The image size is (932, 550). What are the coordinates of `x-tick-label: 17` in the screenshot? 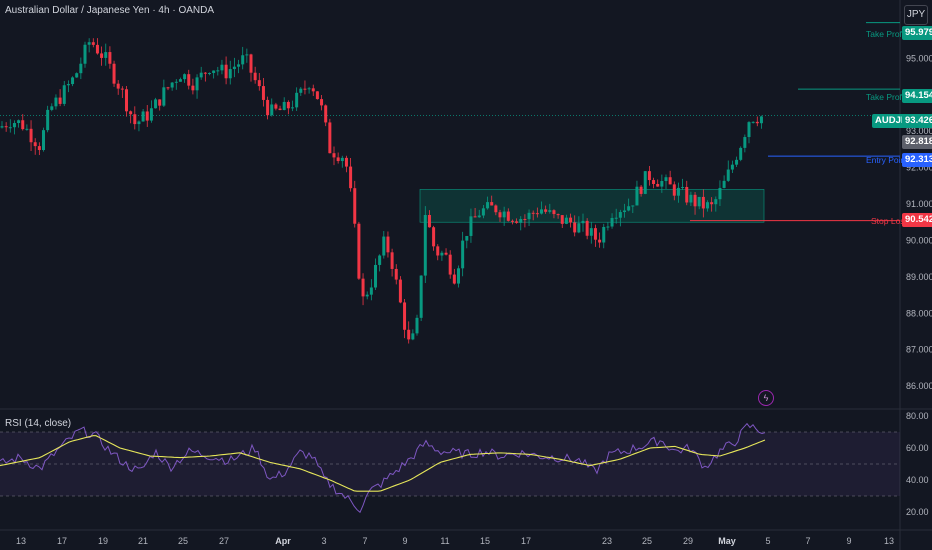 It's located at (62, 541).